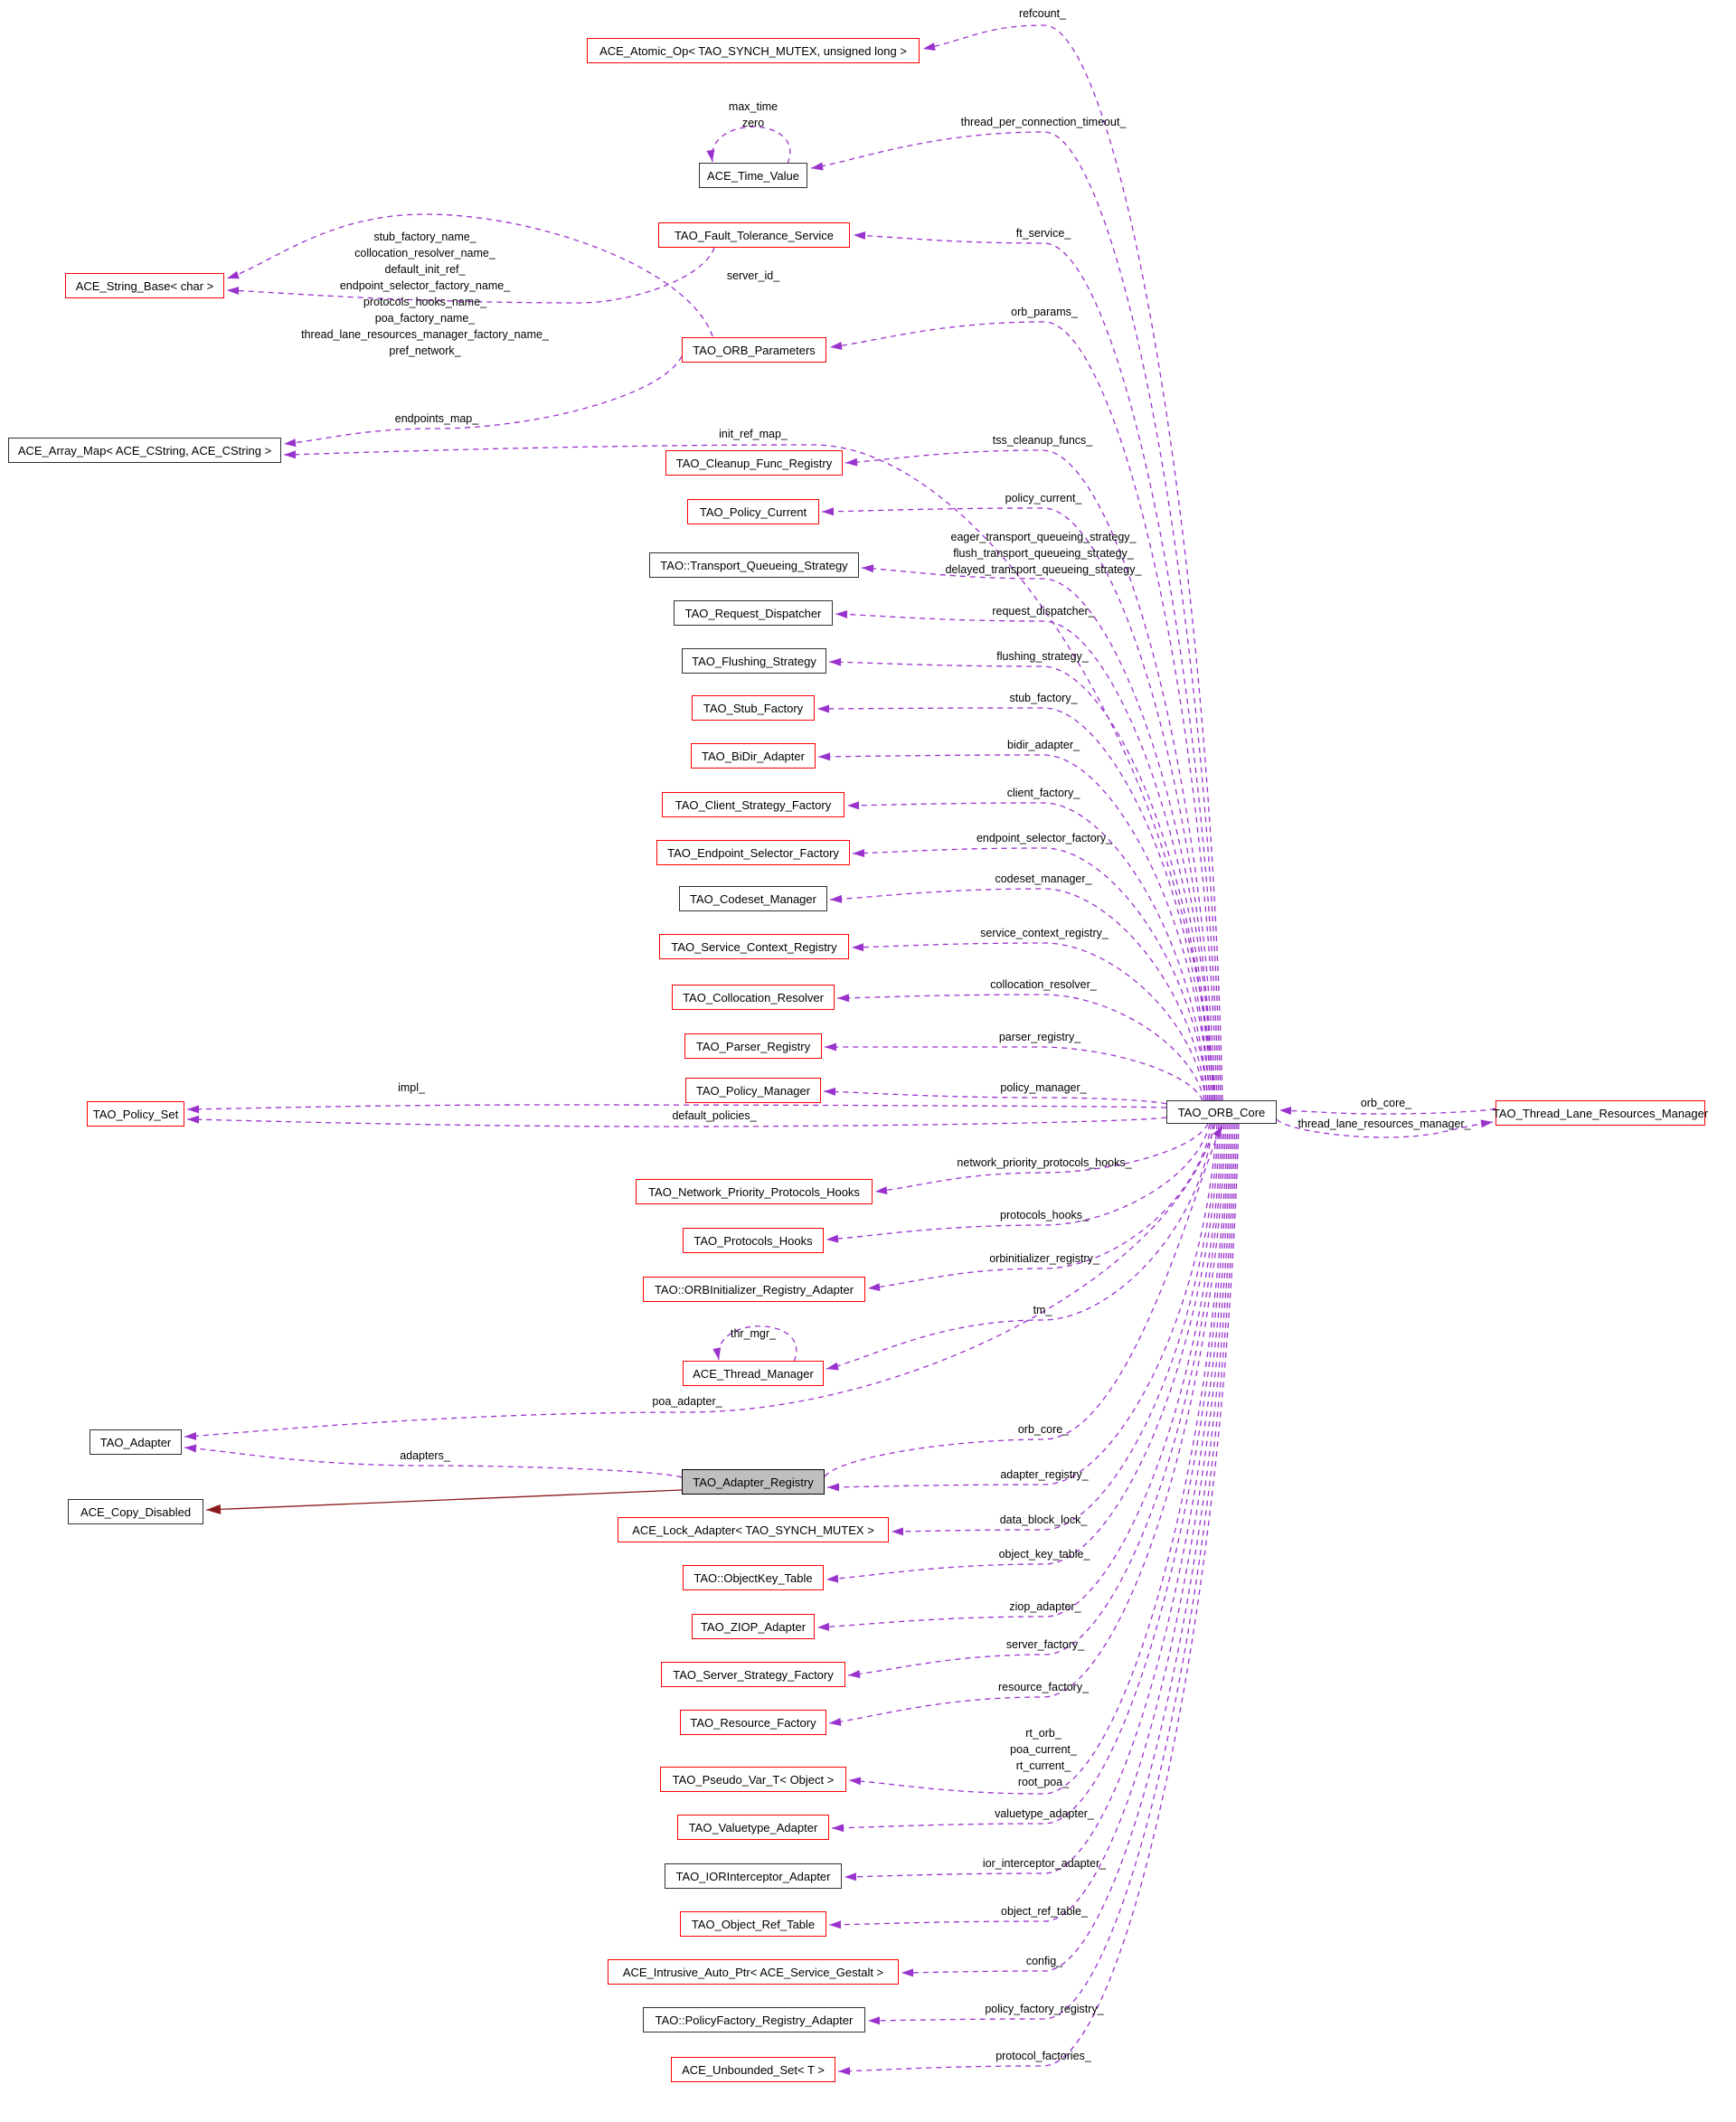  I want to click on class-node-tao_ziop_adapter: TAO_ZIOP_Adapter, so click(754, 1627).